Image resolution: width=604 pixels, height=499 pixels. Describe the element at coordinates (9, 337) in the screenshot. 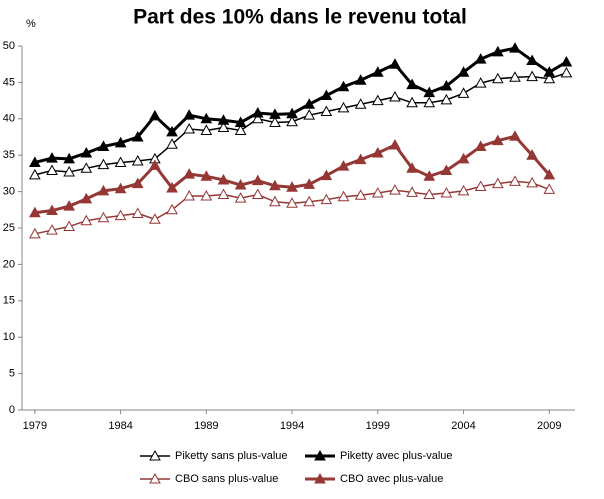

I see `y-tick-label: 10` at that location.